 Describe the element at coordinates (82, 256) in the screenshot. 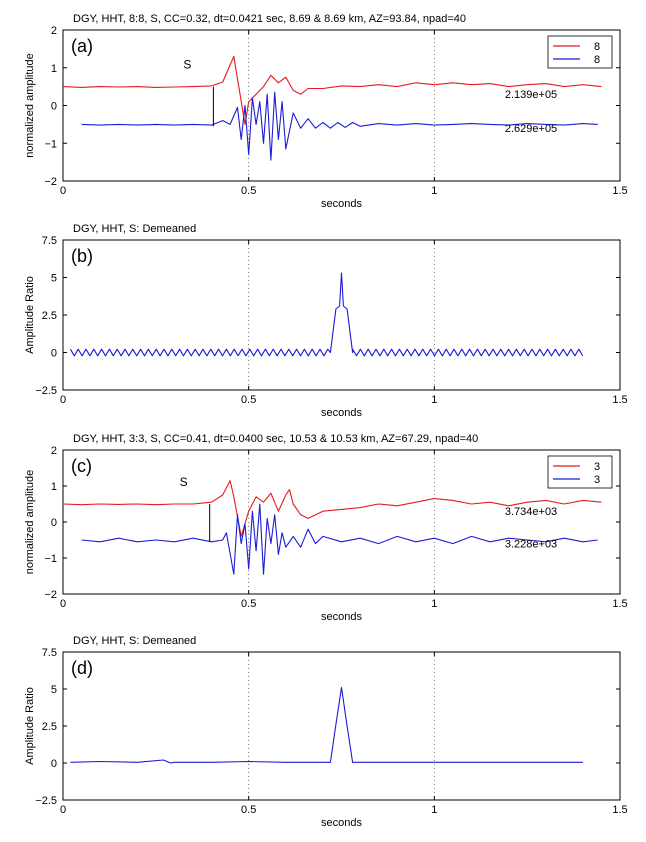

I see `panel-label: (b)` at that location.